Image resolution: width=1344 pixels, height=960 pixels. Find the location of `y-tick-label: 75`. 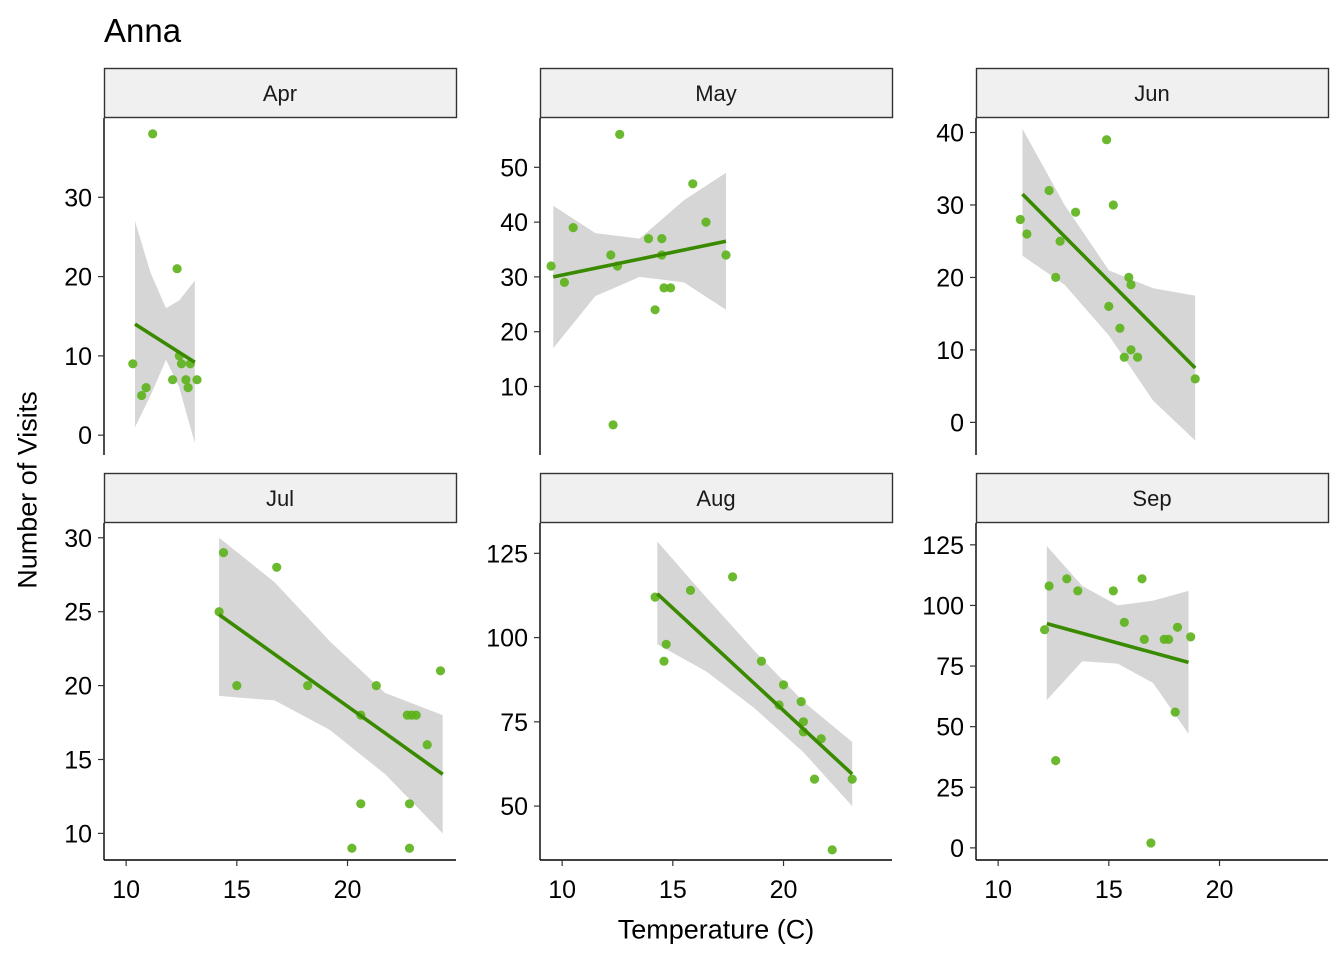

y-tick-label: 75 is located at coordinates (514, 723).